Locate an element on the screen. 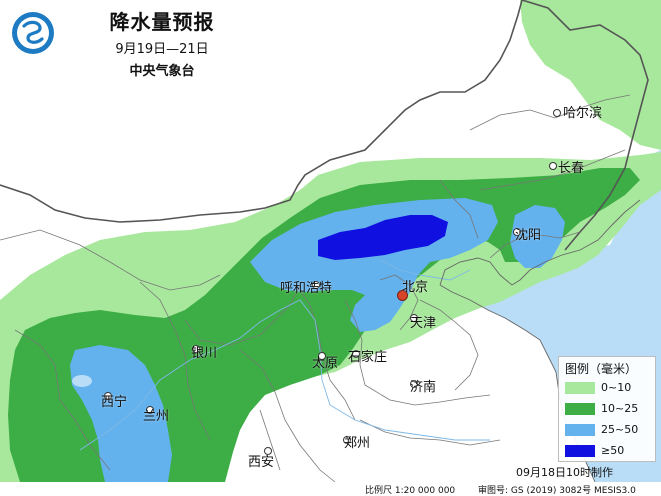  rain-zone-50-plus is located at coordinates (383, 237).